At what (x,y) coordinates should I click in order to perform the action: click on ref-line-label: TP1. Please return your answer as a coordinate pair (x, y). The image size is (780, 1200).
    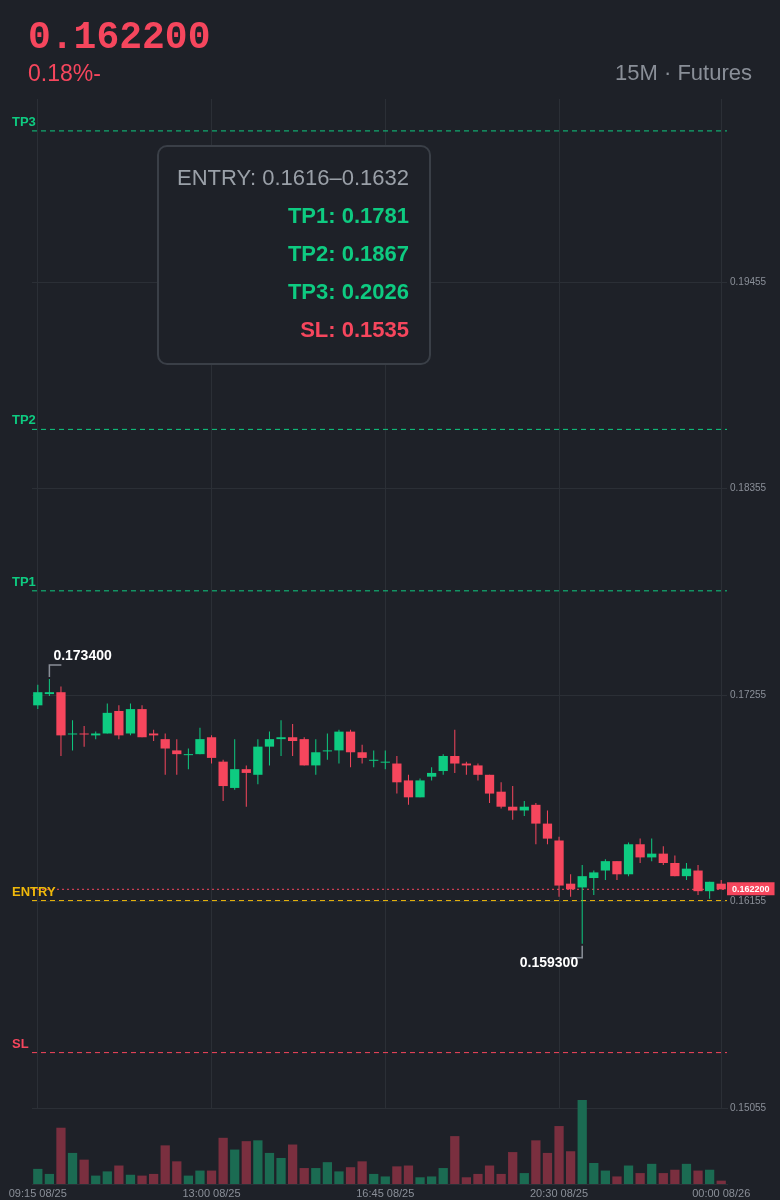
    Looking at the image, I should click on (24, 581).